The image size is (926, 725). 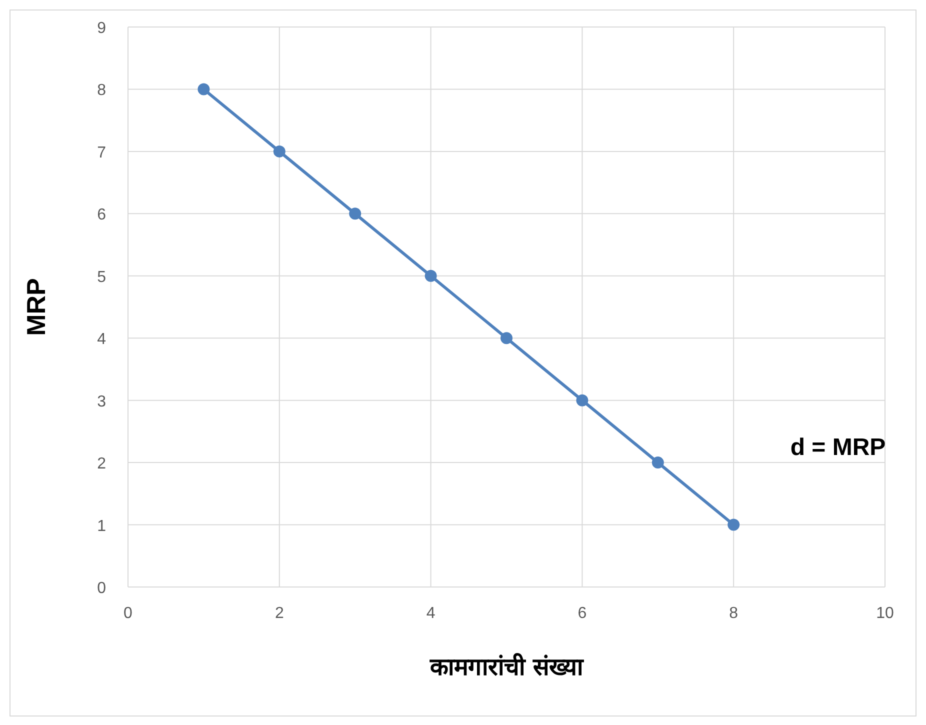 I want to click on y-tick-label: 3, so click(x=101, y=401).